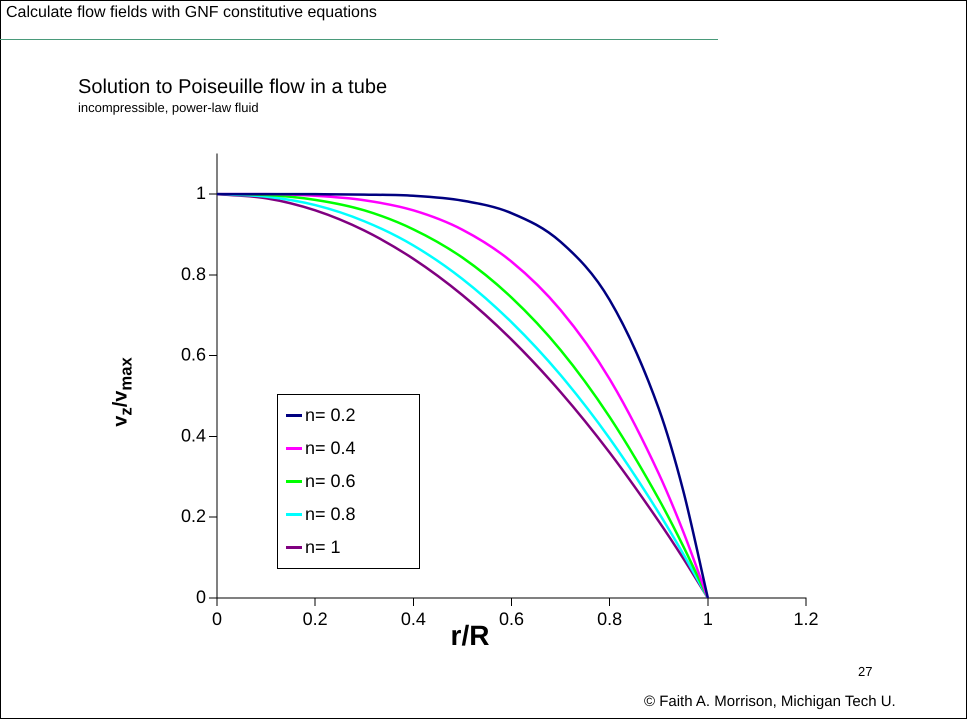 Image resolution: width=968 pixels, height=723 pixels. I want to click on legend-label: n= 0.4, so click(330, 448).